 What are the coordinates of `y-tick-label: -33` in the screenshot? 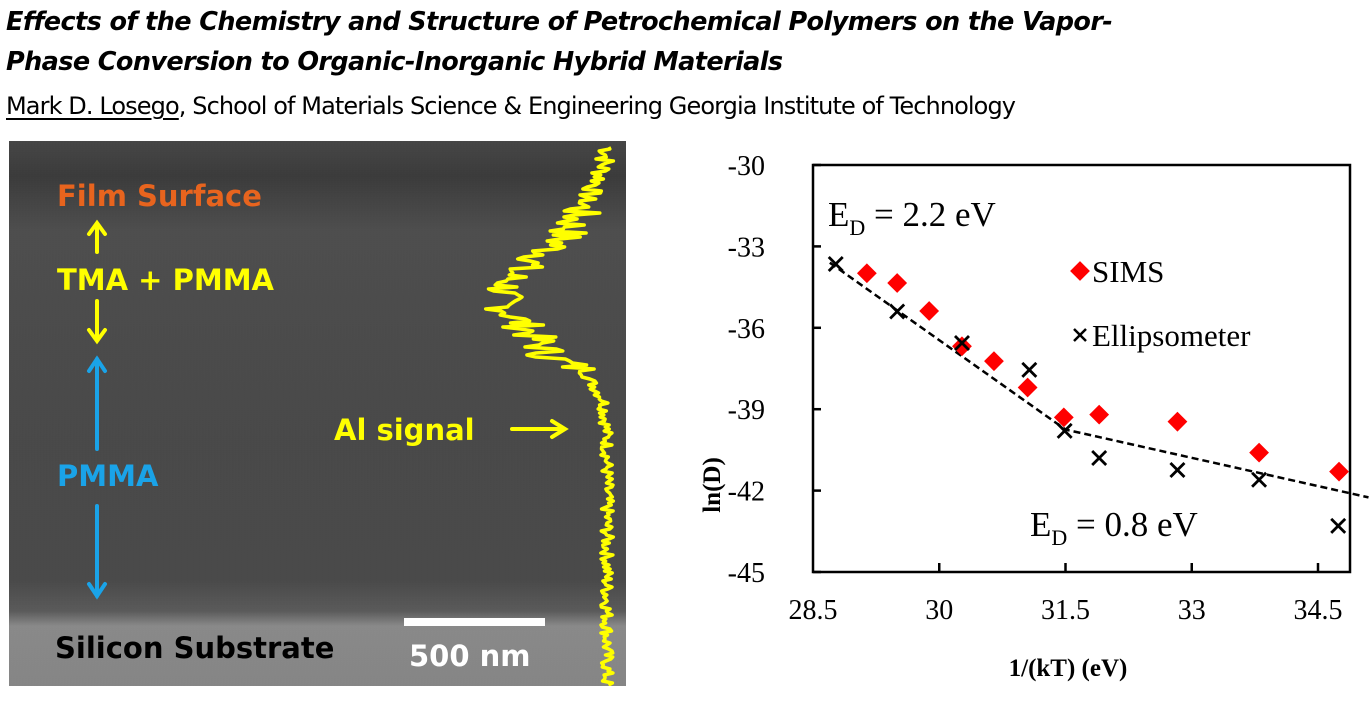 It's located at (746, 247).